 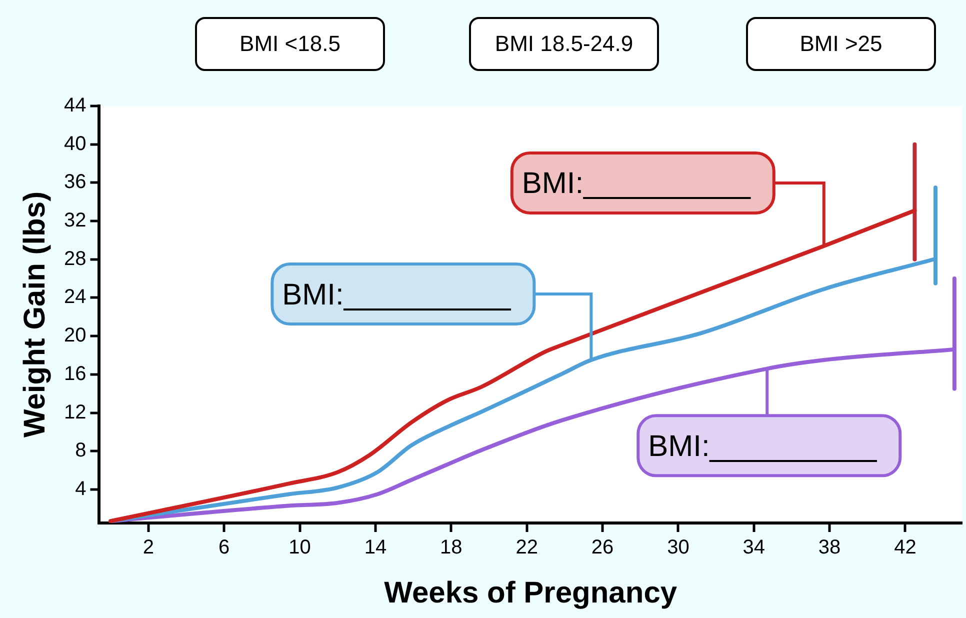 I want to click on x-tick-label: 38, so click(x=829, y=547).